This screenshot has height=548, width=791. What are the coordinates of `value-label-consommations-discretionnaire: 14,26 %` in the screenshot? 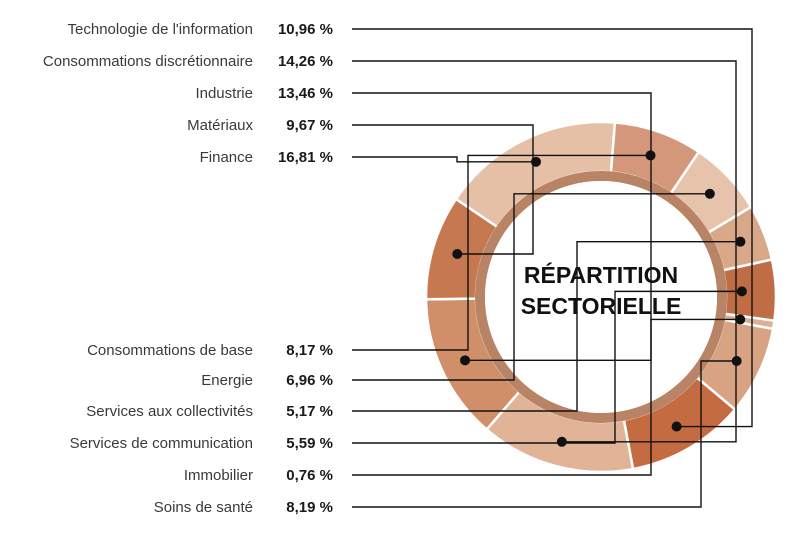 It's located at (305, 61).